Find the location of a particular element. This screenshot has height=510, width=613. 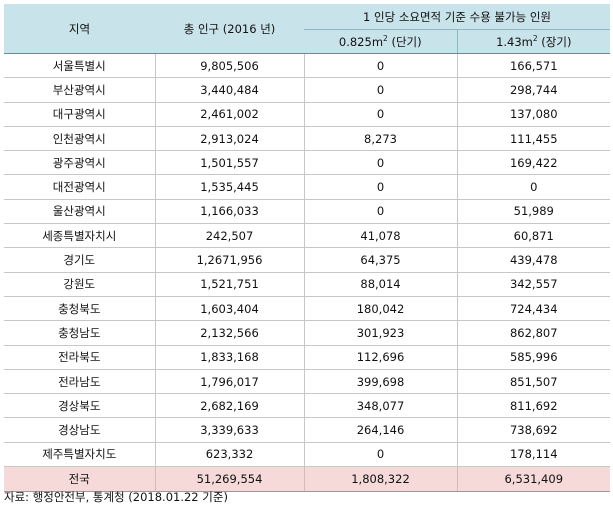

table-row: 전라북도 1,833,168 112,696 585,996 is located at coordinates (307, 357).